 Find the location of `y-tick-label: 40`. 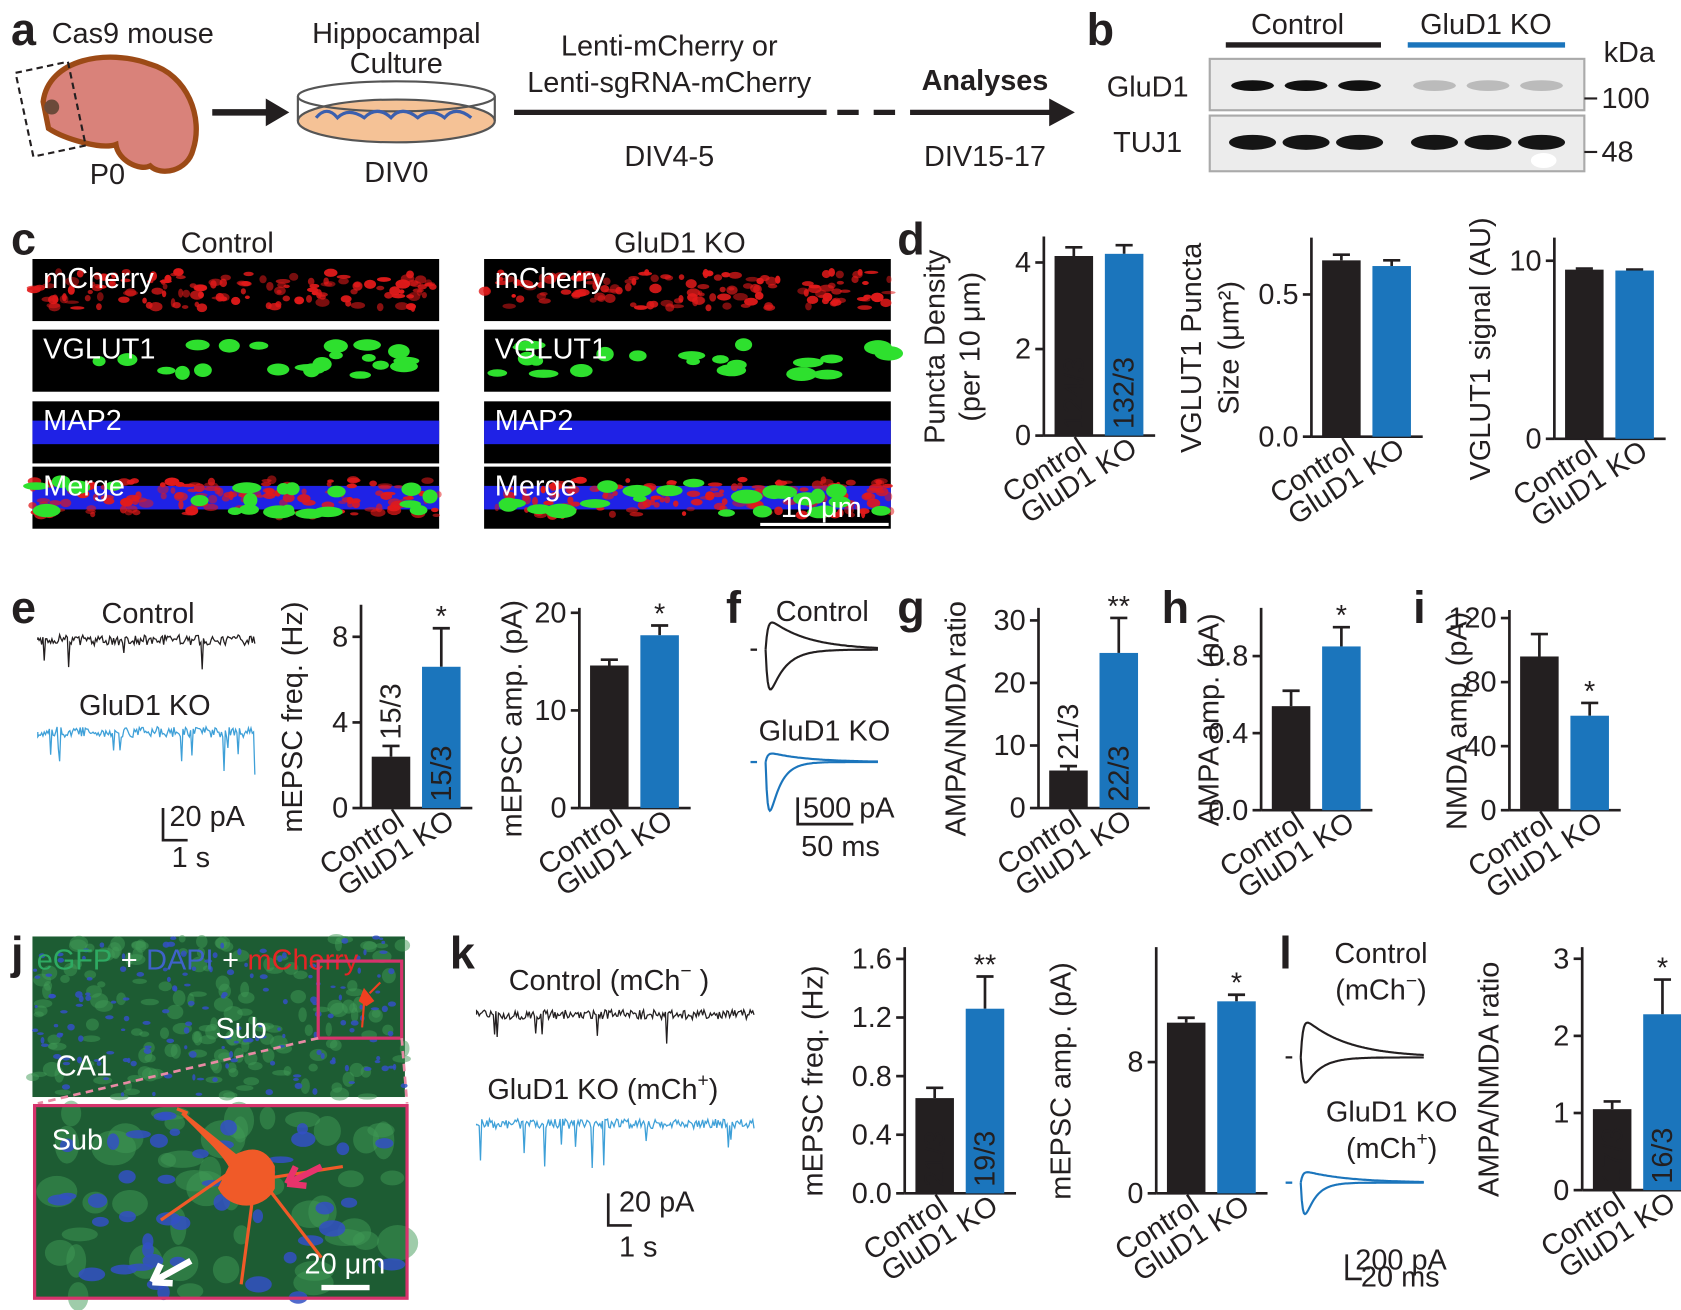

y-tick-label: 40 is located at coordinates (1480, 747).